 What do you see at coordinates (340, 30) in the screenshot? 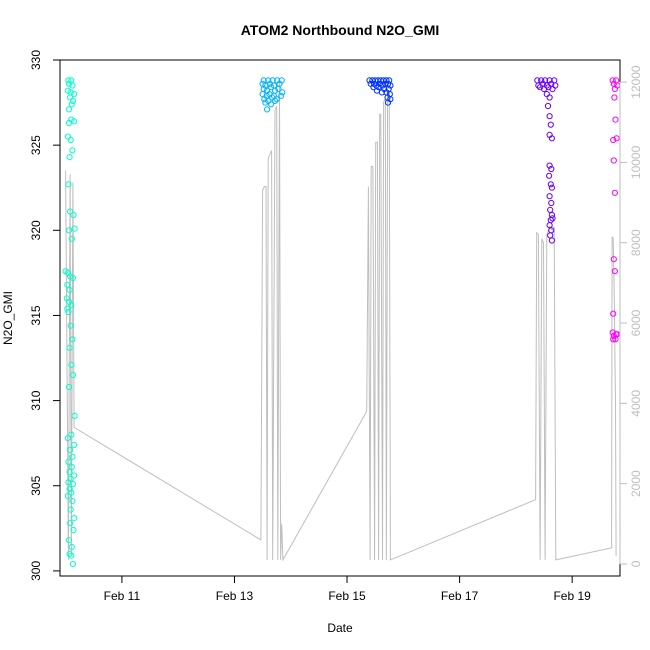
I see `chart-title: ATOM2 Northbound N2O_GMI` at bounding box center [340, 30].